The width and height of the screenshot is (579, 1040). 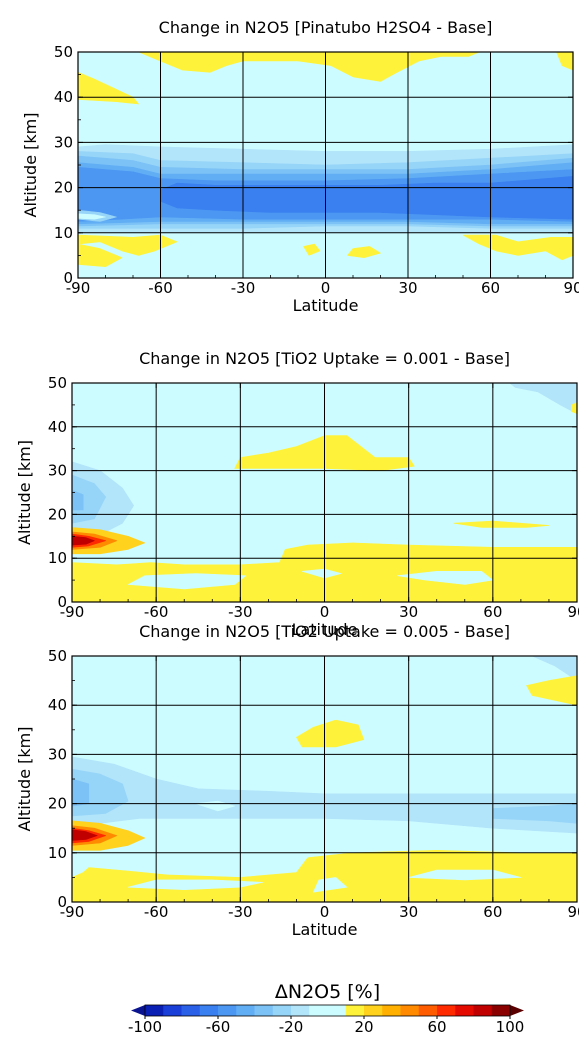 I want to click on colorbar-tick-label: 60, so click(x=436, y=1027).